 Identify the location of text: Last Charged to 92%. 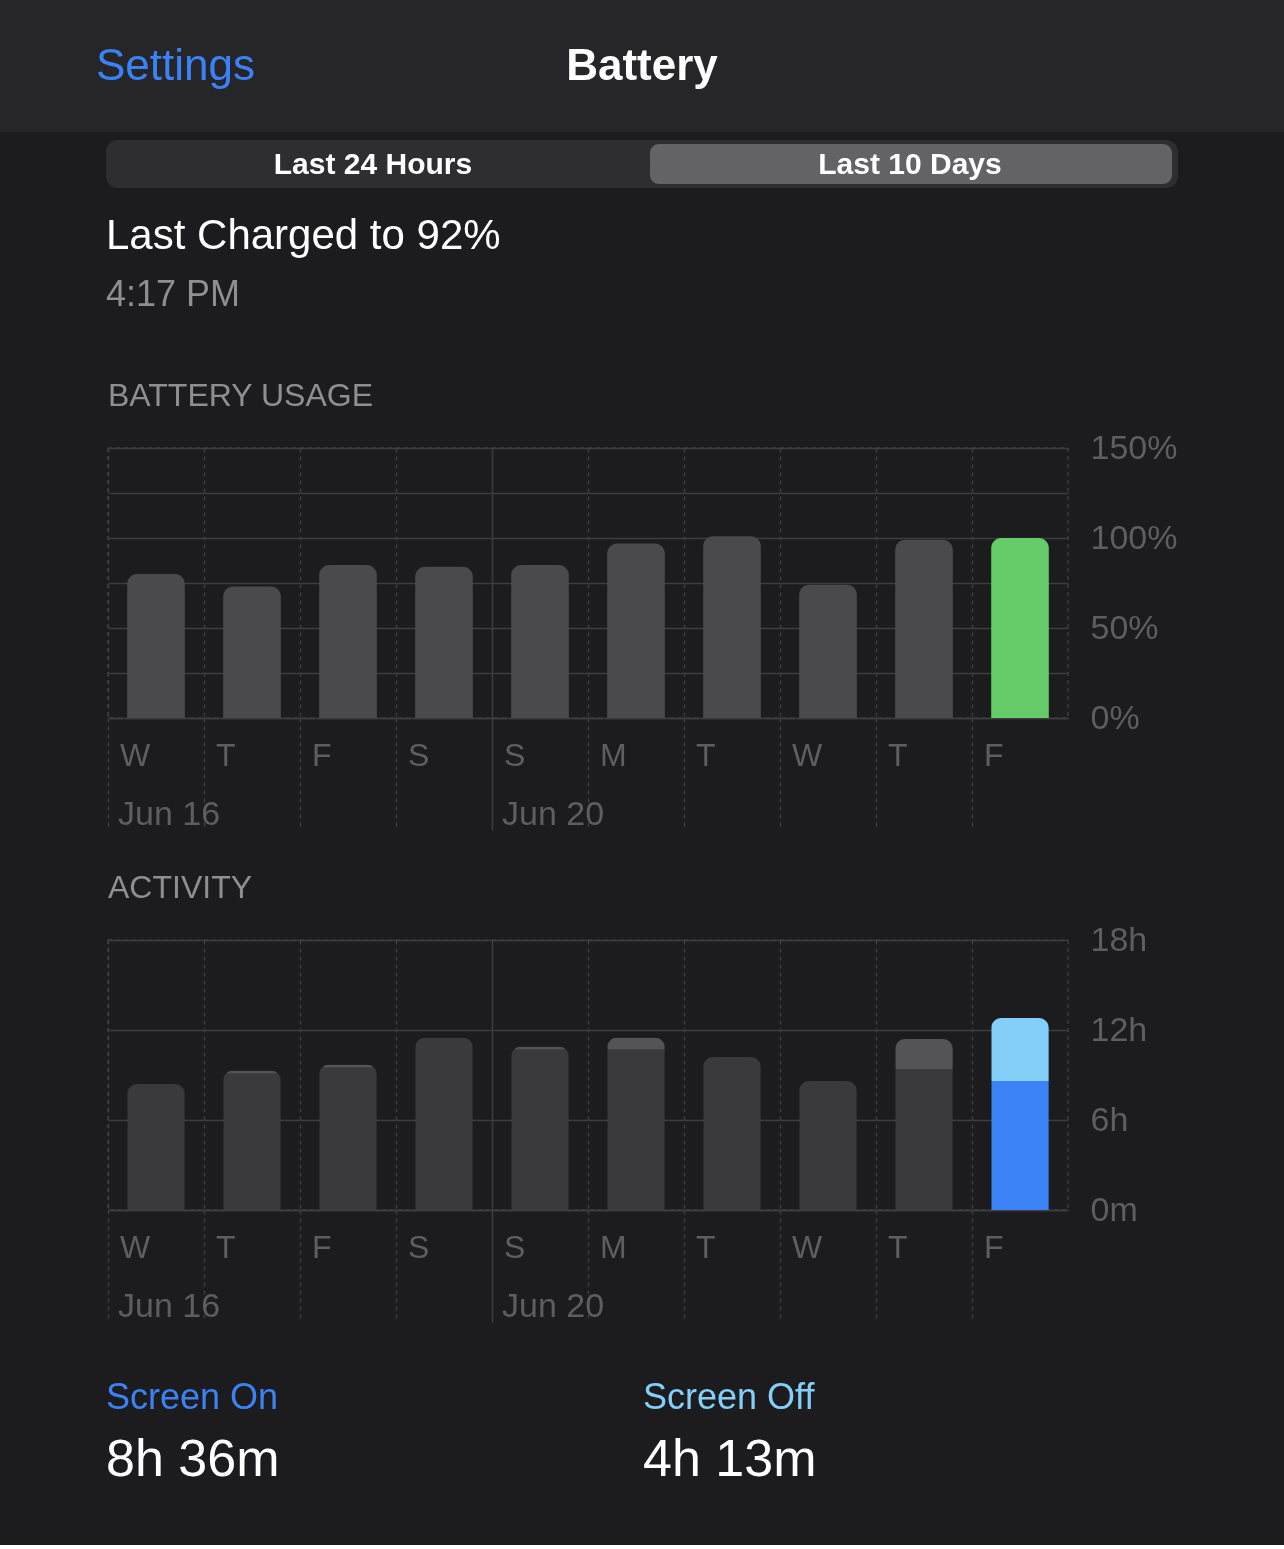
(303, 234).